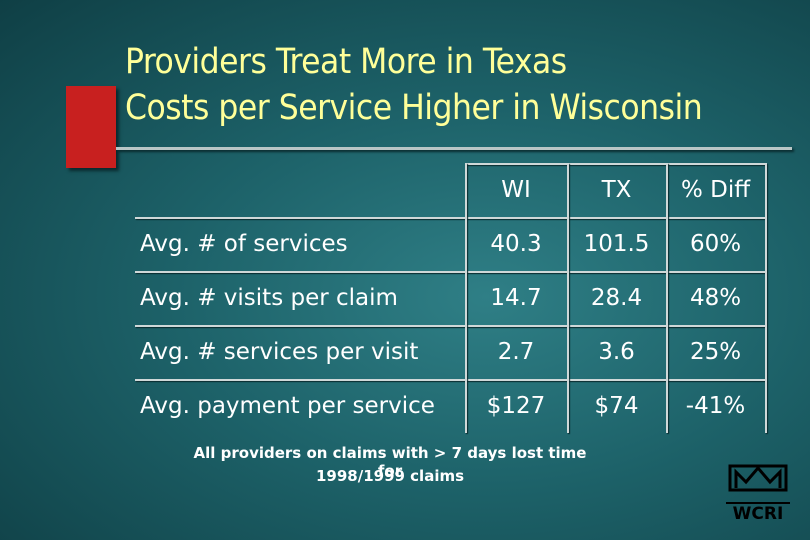 Image resolution: width=810 pixels, height=540 pixels. What do you see at coordinates (516, 244) in the screenshot?
I see `table-value: 40.3` at bounding box center [516, 244].